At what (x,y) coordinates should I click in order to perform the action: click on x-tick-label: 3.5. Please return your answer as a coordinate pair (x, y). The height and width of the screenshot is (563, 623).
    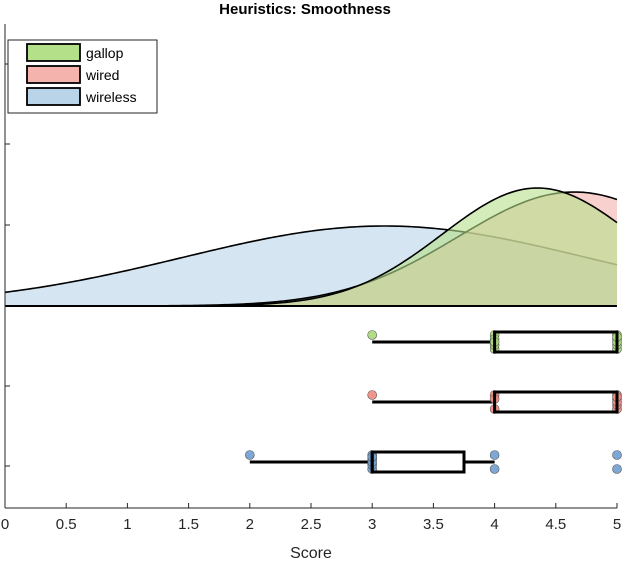
    Looking at the image, I should click on (433, 524).